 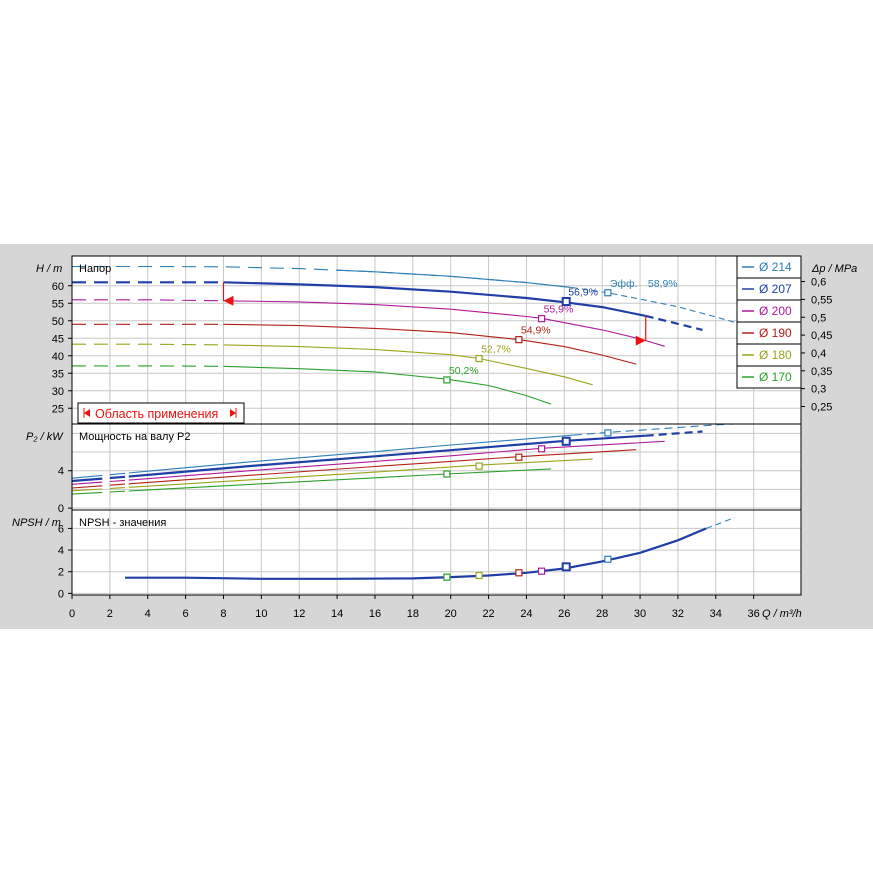 What do you see at coordinates (186, 614) in the screenshot?
I see `x-tick-label: 6` at bounding box center [186, 614].